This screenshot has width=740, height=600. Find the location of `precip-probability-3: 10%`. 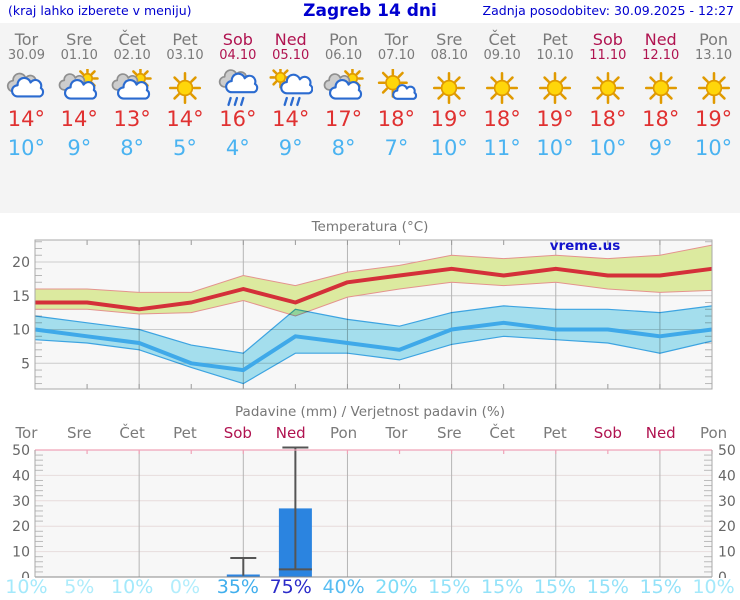

precip-probability-3: 10% is located at coordinates (132, 587).